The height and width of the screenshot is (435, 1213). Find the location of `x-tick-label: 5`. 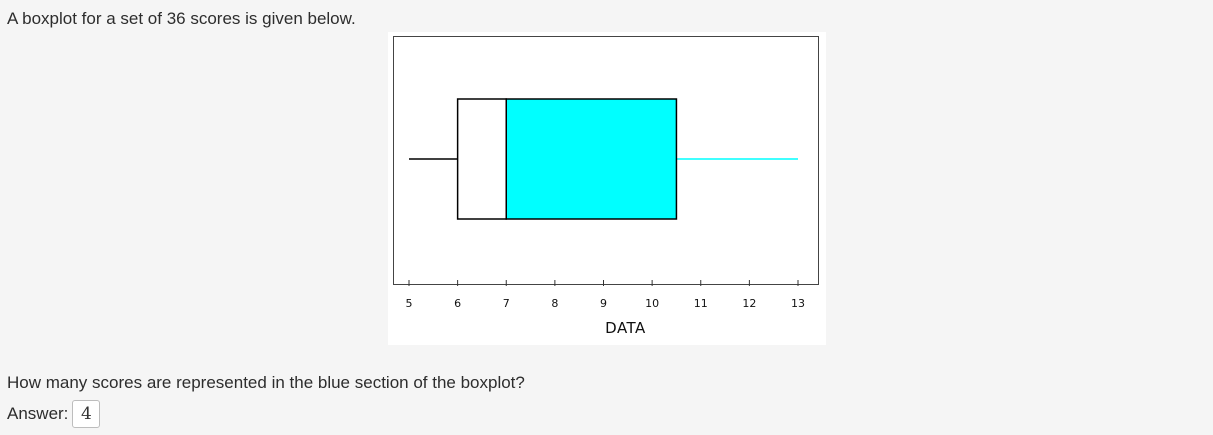

x-tick-label: 5 is located at coordinates (409, 303).